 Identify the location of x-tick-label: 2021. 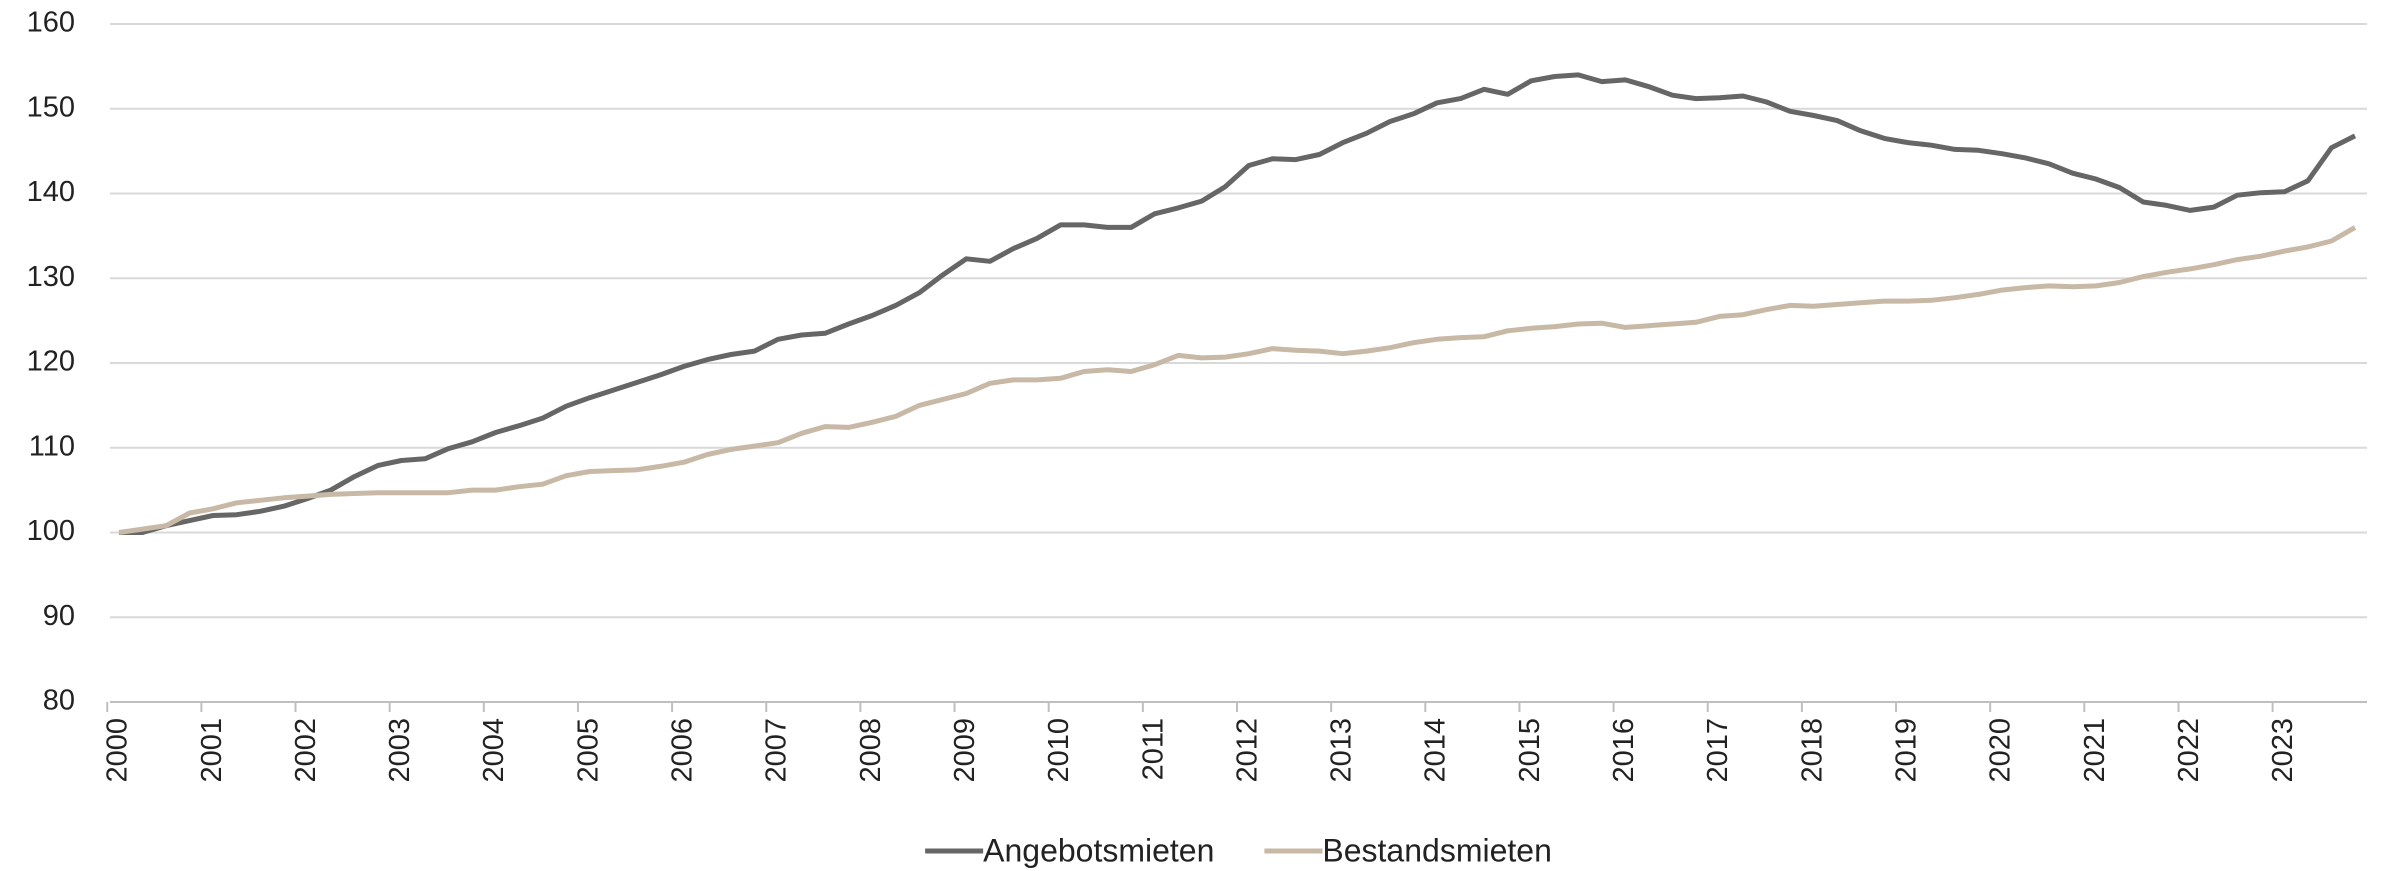
(2095, 750).